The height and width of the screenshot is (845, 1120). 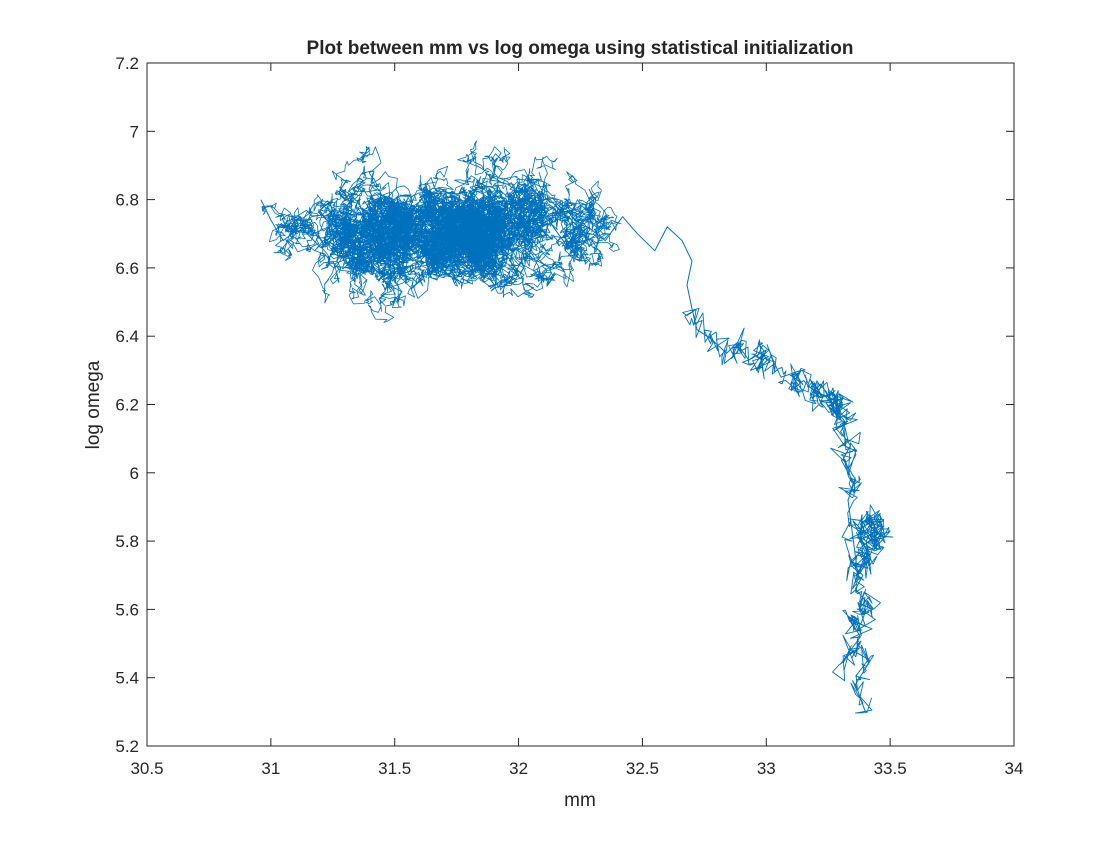 What do you see at coordinates (441, 231) in the screenshot?
I see `series-cluster-line` at bounding box center [441, 231].